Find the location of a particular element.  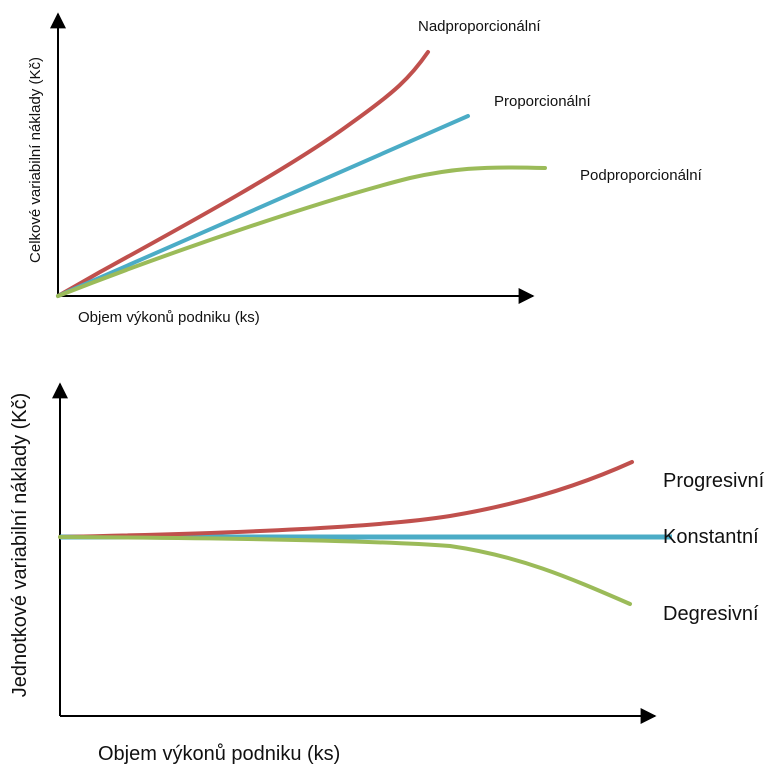

y-axis-title: Celkové variabilní náklady (Kč) is located at coordinates (35, 160).